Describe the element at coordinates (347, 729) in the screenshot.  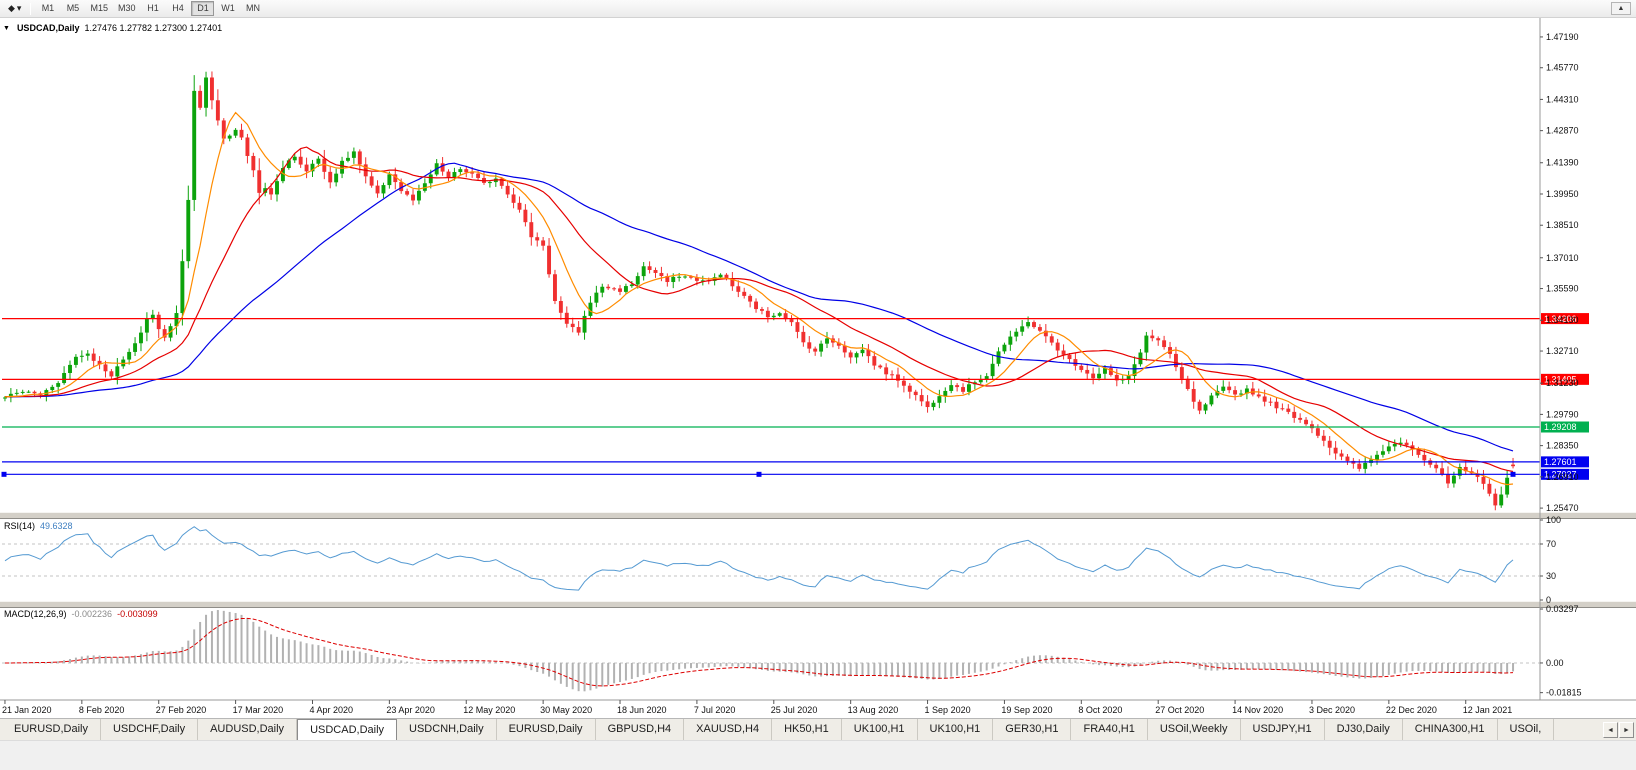
I see `chart-tab-usdcad-daily: USDCAD,Daily` at that location.